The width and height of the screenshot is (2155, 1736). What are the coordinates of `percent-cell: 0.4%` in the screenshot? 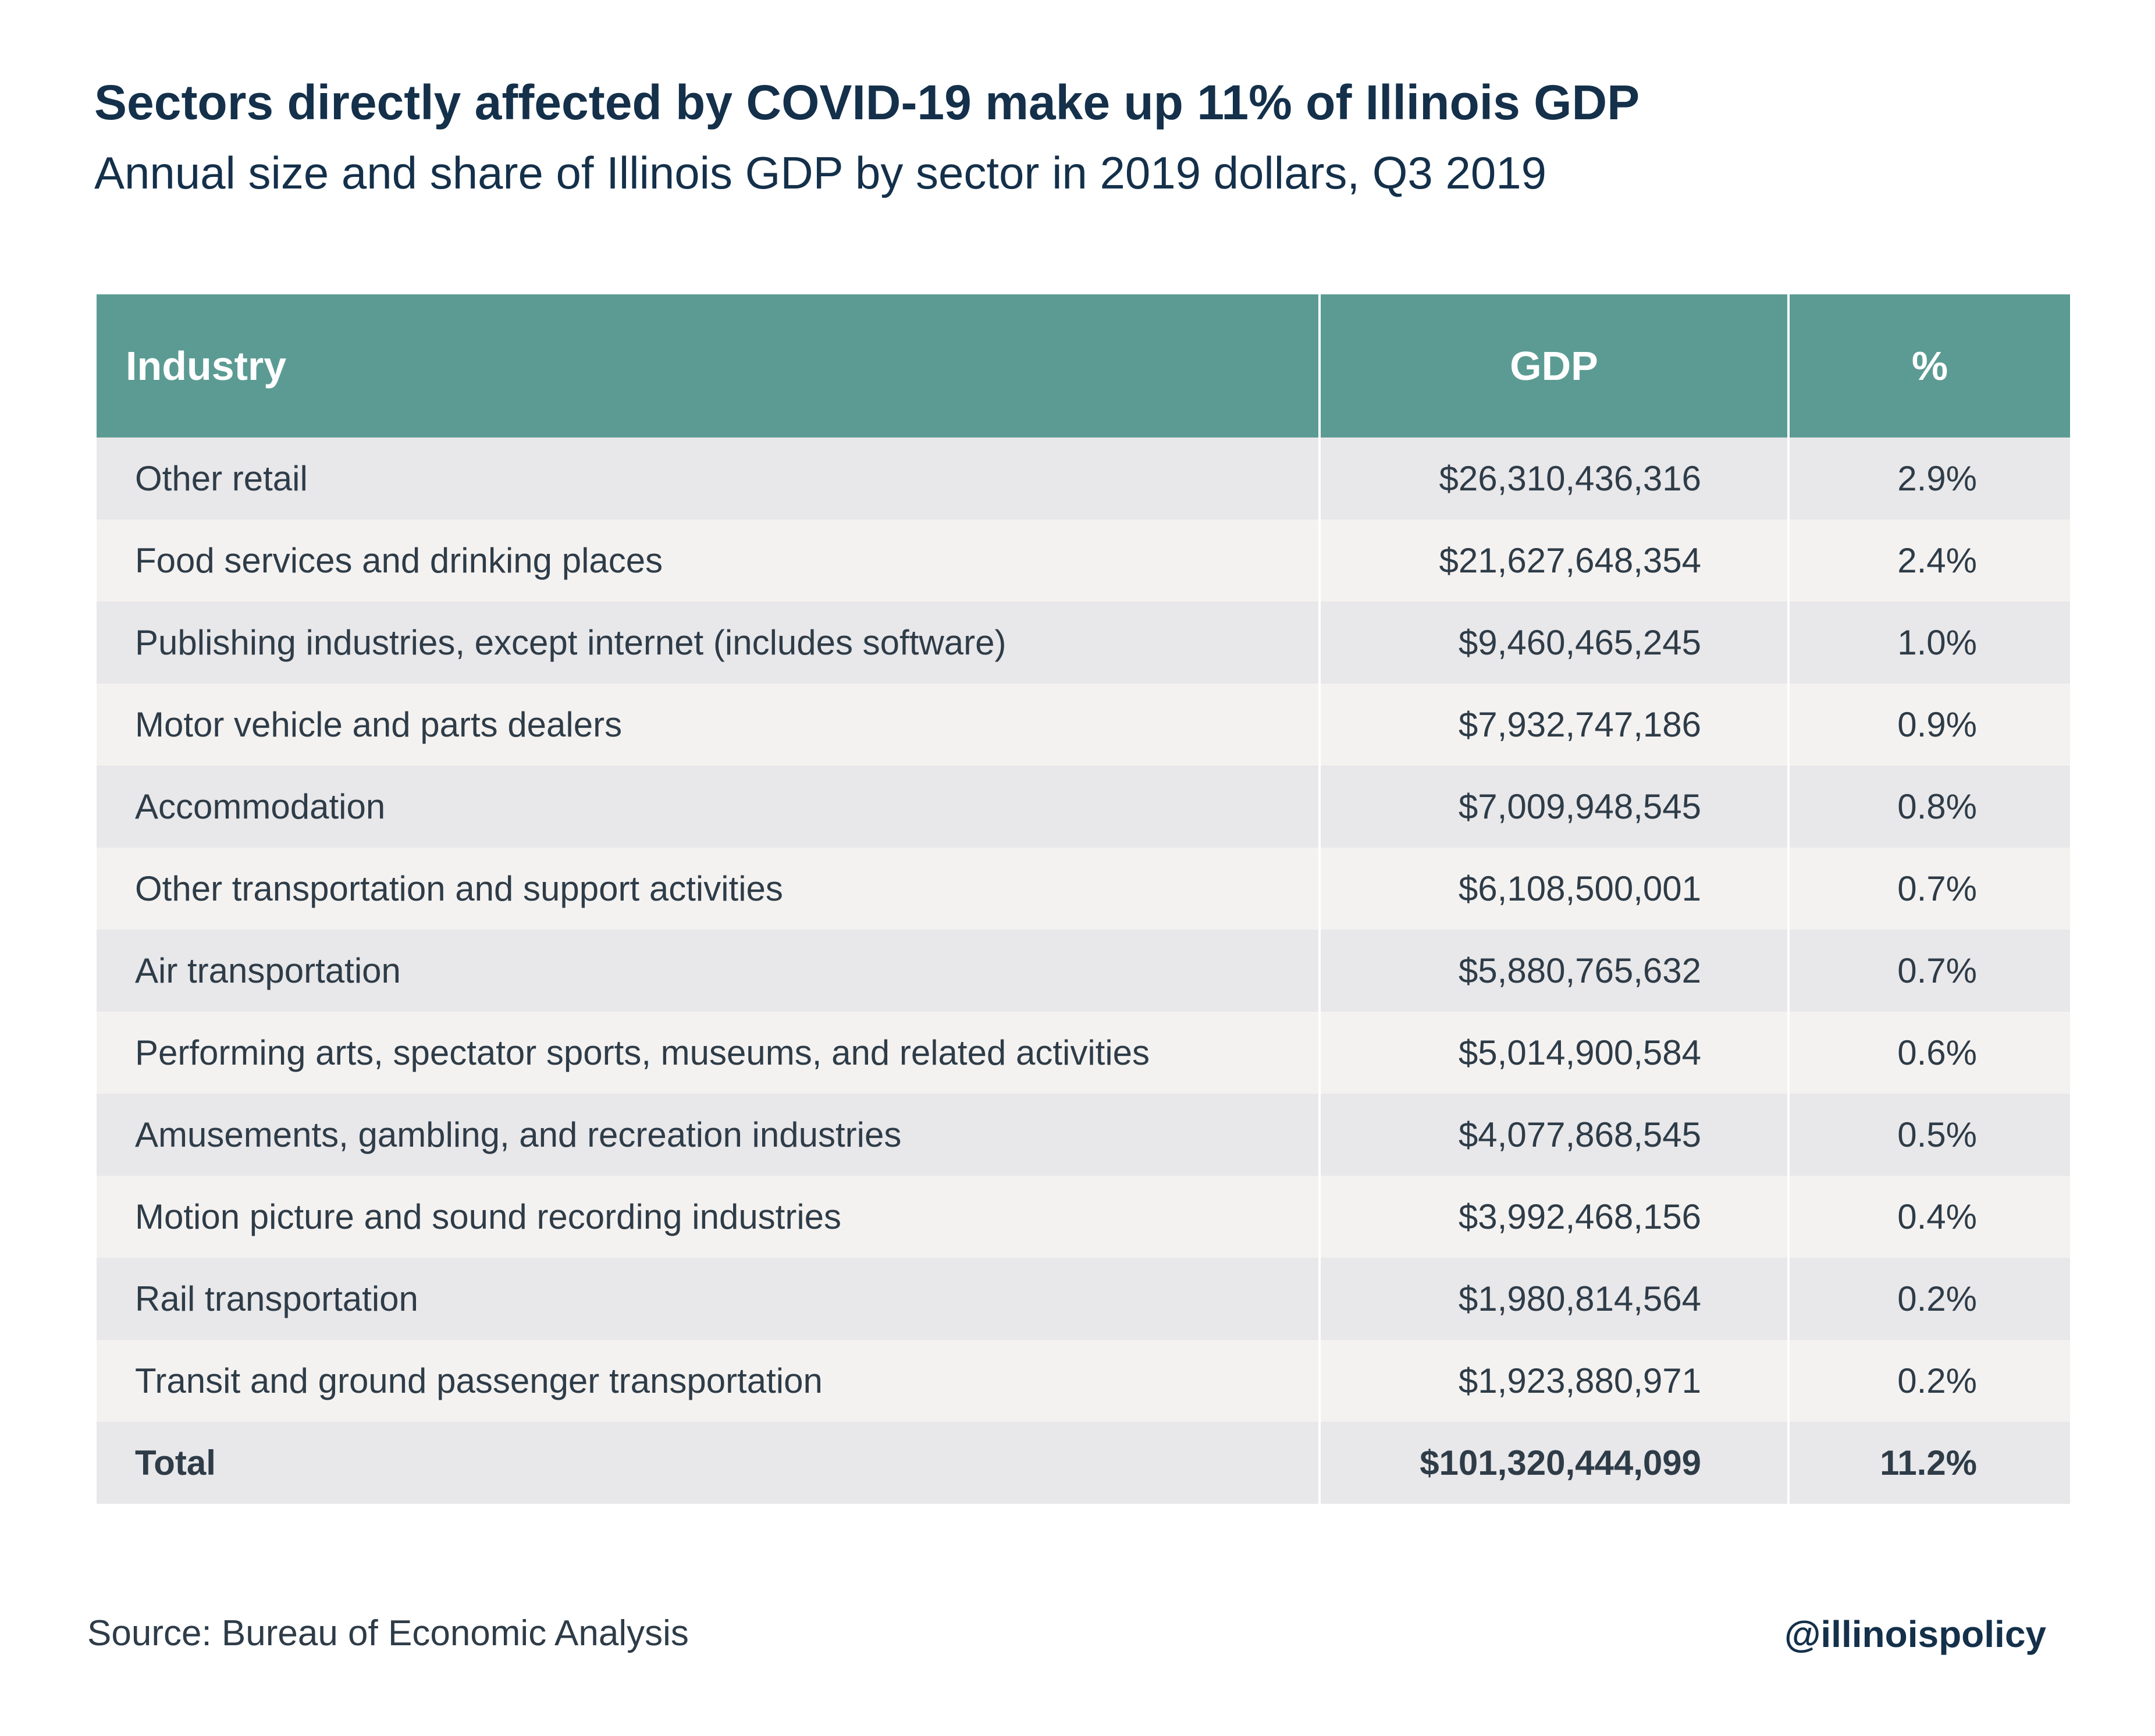 It's located at (1929, 1217).